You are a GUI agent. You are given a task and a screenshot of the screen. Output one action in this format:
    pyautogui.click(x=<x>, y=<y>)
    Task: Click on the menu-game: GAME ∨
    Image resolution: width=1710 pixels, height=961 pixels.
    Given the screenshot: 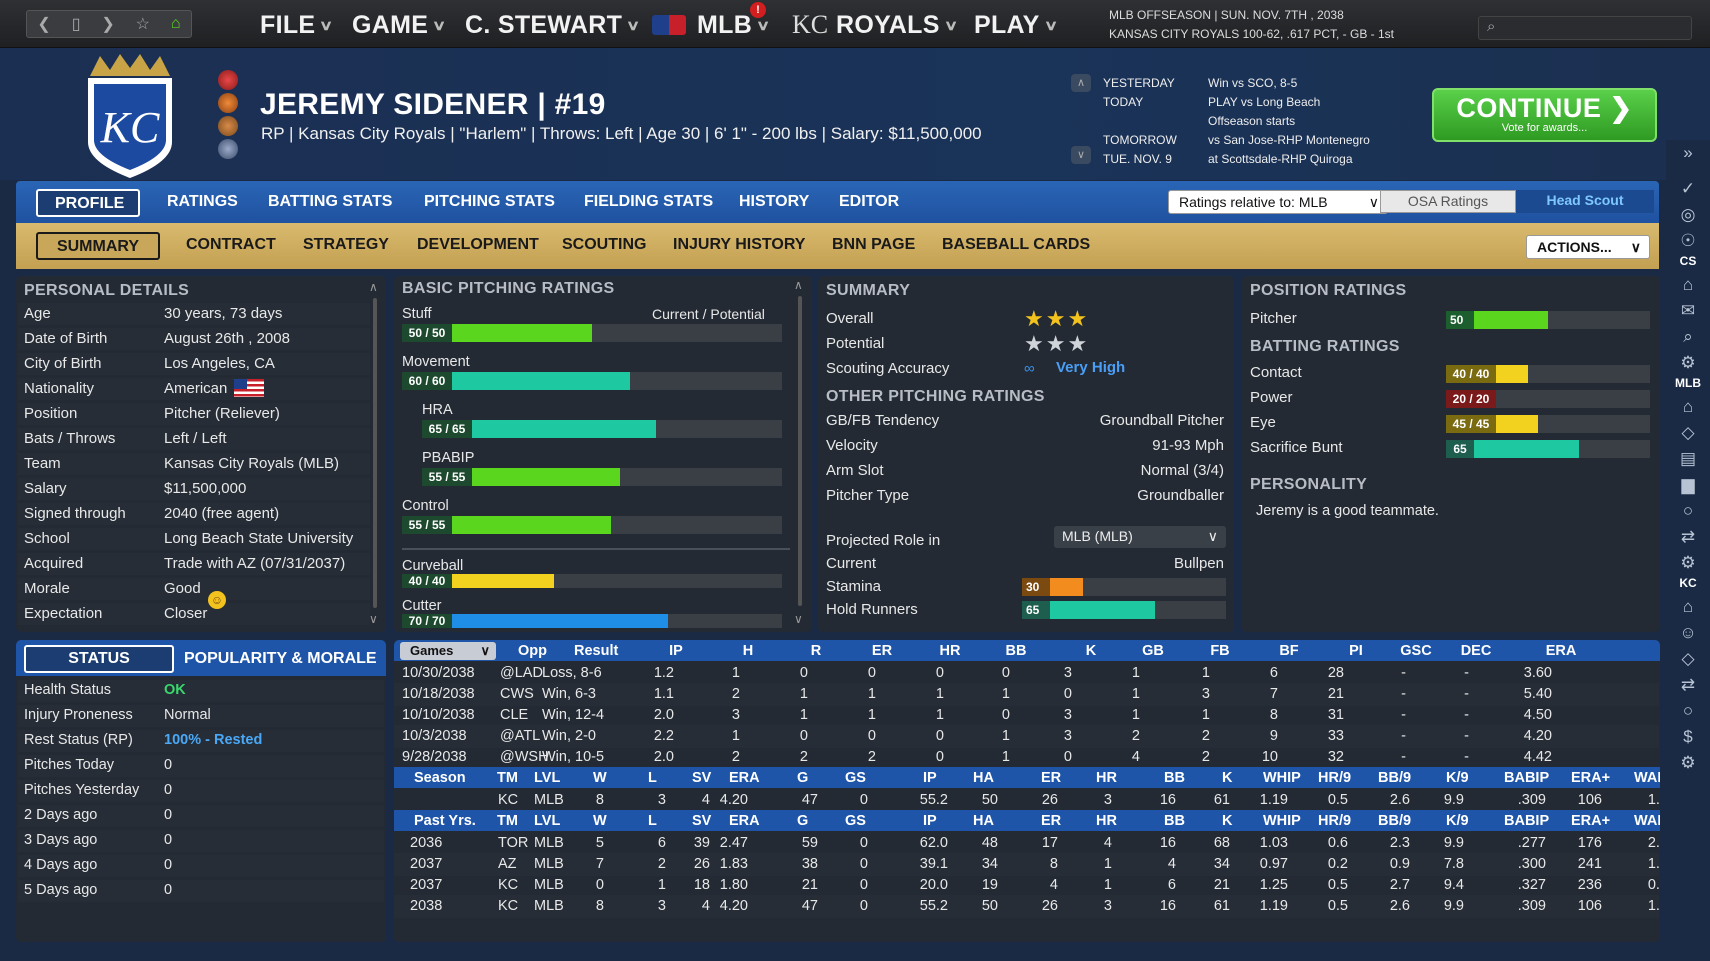 What is the action you would take?
    pyautogui.click(x=399, y=25)
    